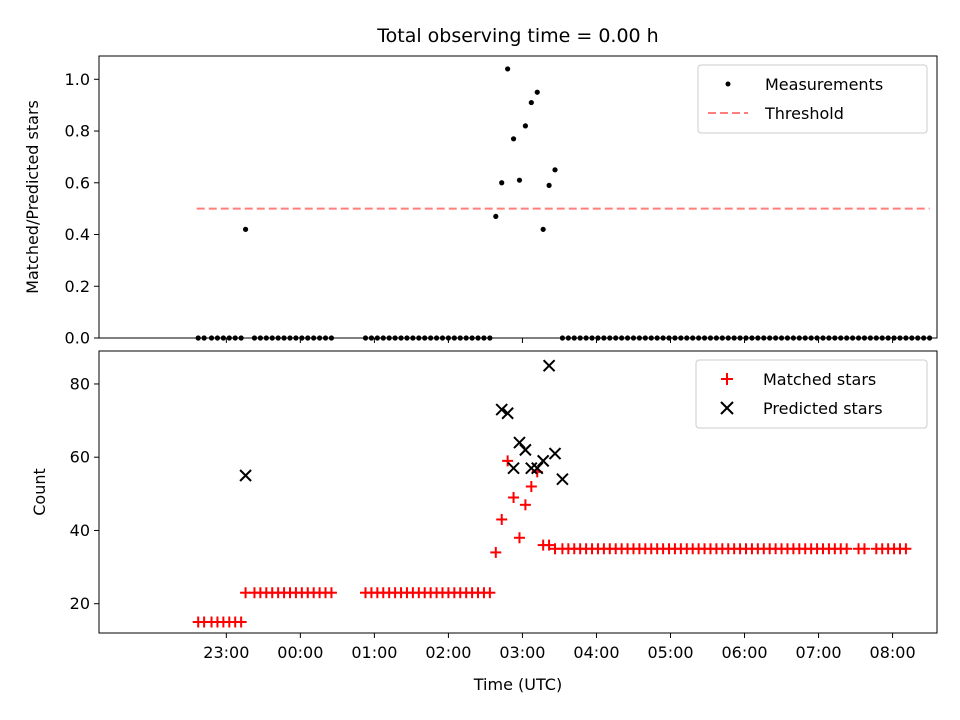 Image resolution: width=960 pixels, height=720 pixels. Describe the element at coordinates (448, 652) in the screenshot. I see `x-tick-label: 02:00` at that location.